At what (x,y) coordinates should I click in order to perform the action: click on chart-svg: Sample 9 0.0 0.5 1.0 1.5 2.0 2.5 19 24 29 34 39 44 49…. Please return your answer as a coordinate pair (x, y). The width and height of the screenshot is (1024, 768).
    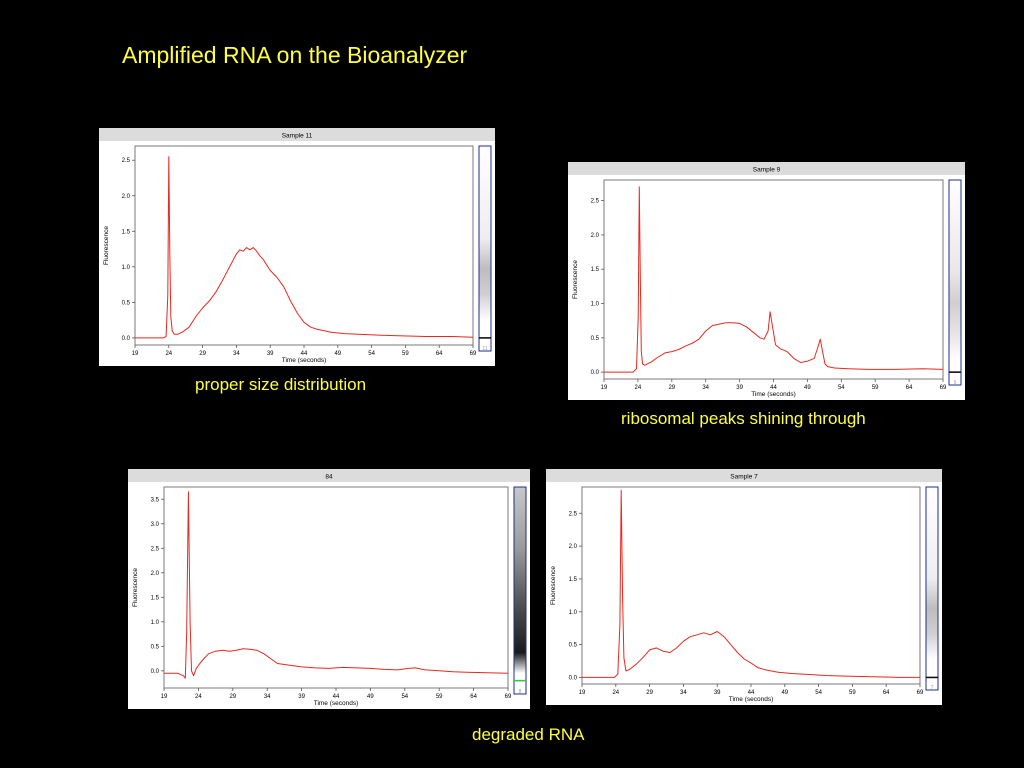
    Looking at the image, I should click on (766, 280).